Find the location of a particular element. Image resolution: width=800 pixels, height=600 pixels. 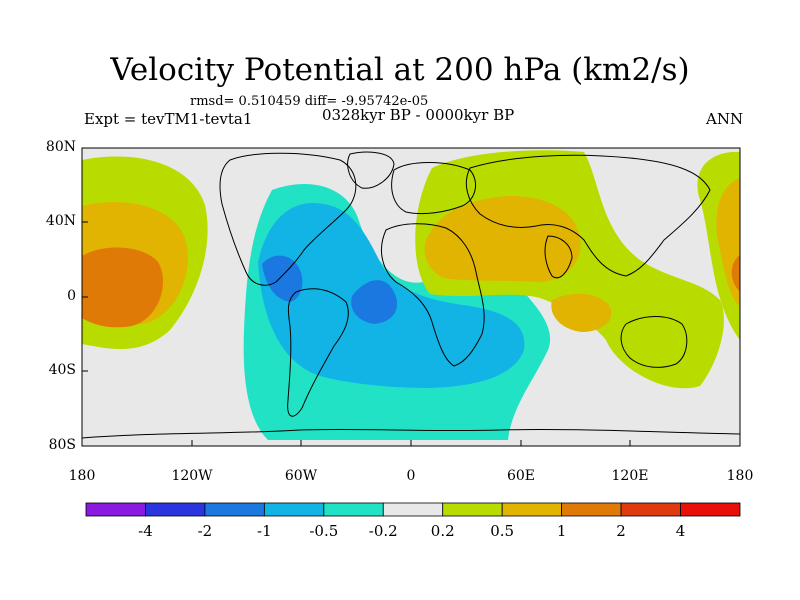

colorbar-label: -0.5 is located at coordinates (324, 531).